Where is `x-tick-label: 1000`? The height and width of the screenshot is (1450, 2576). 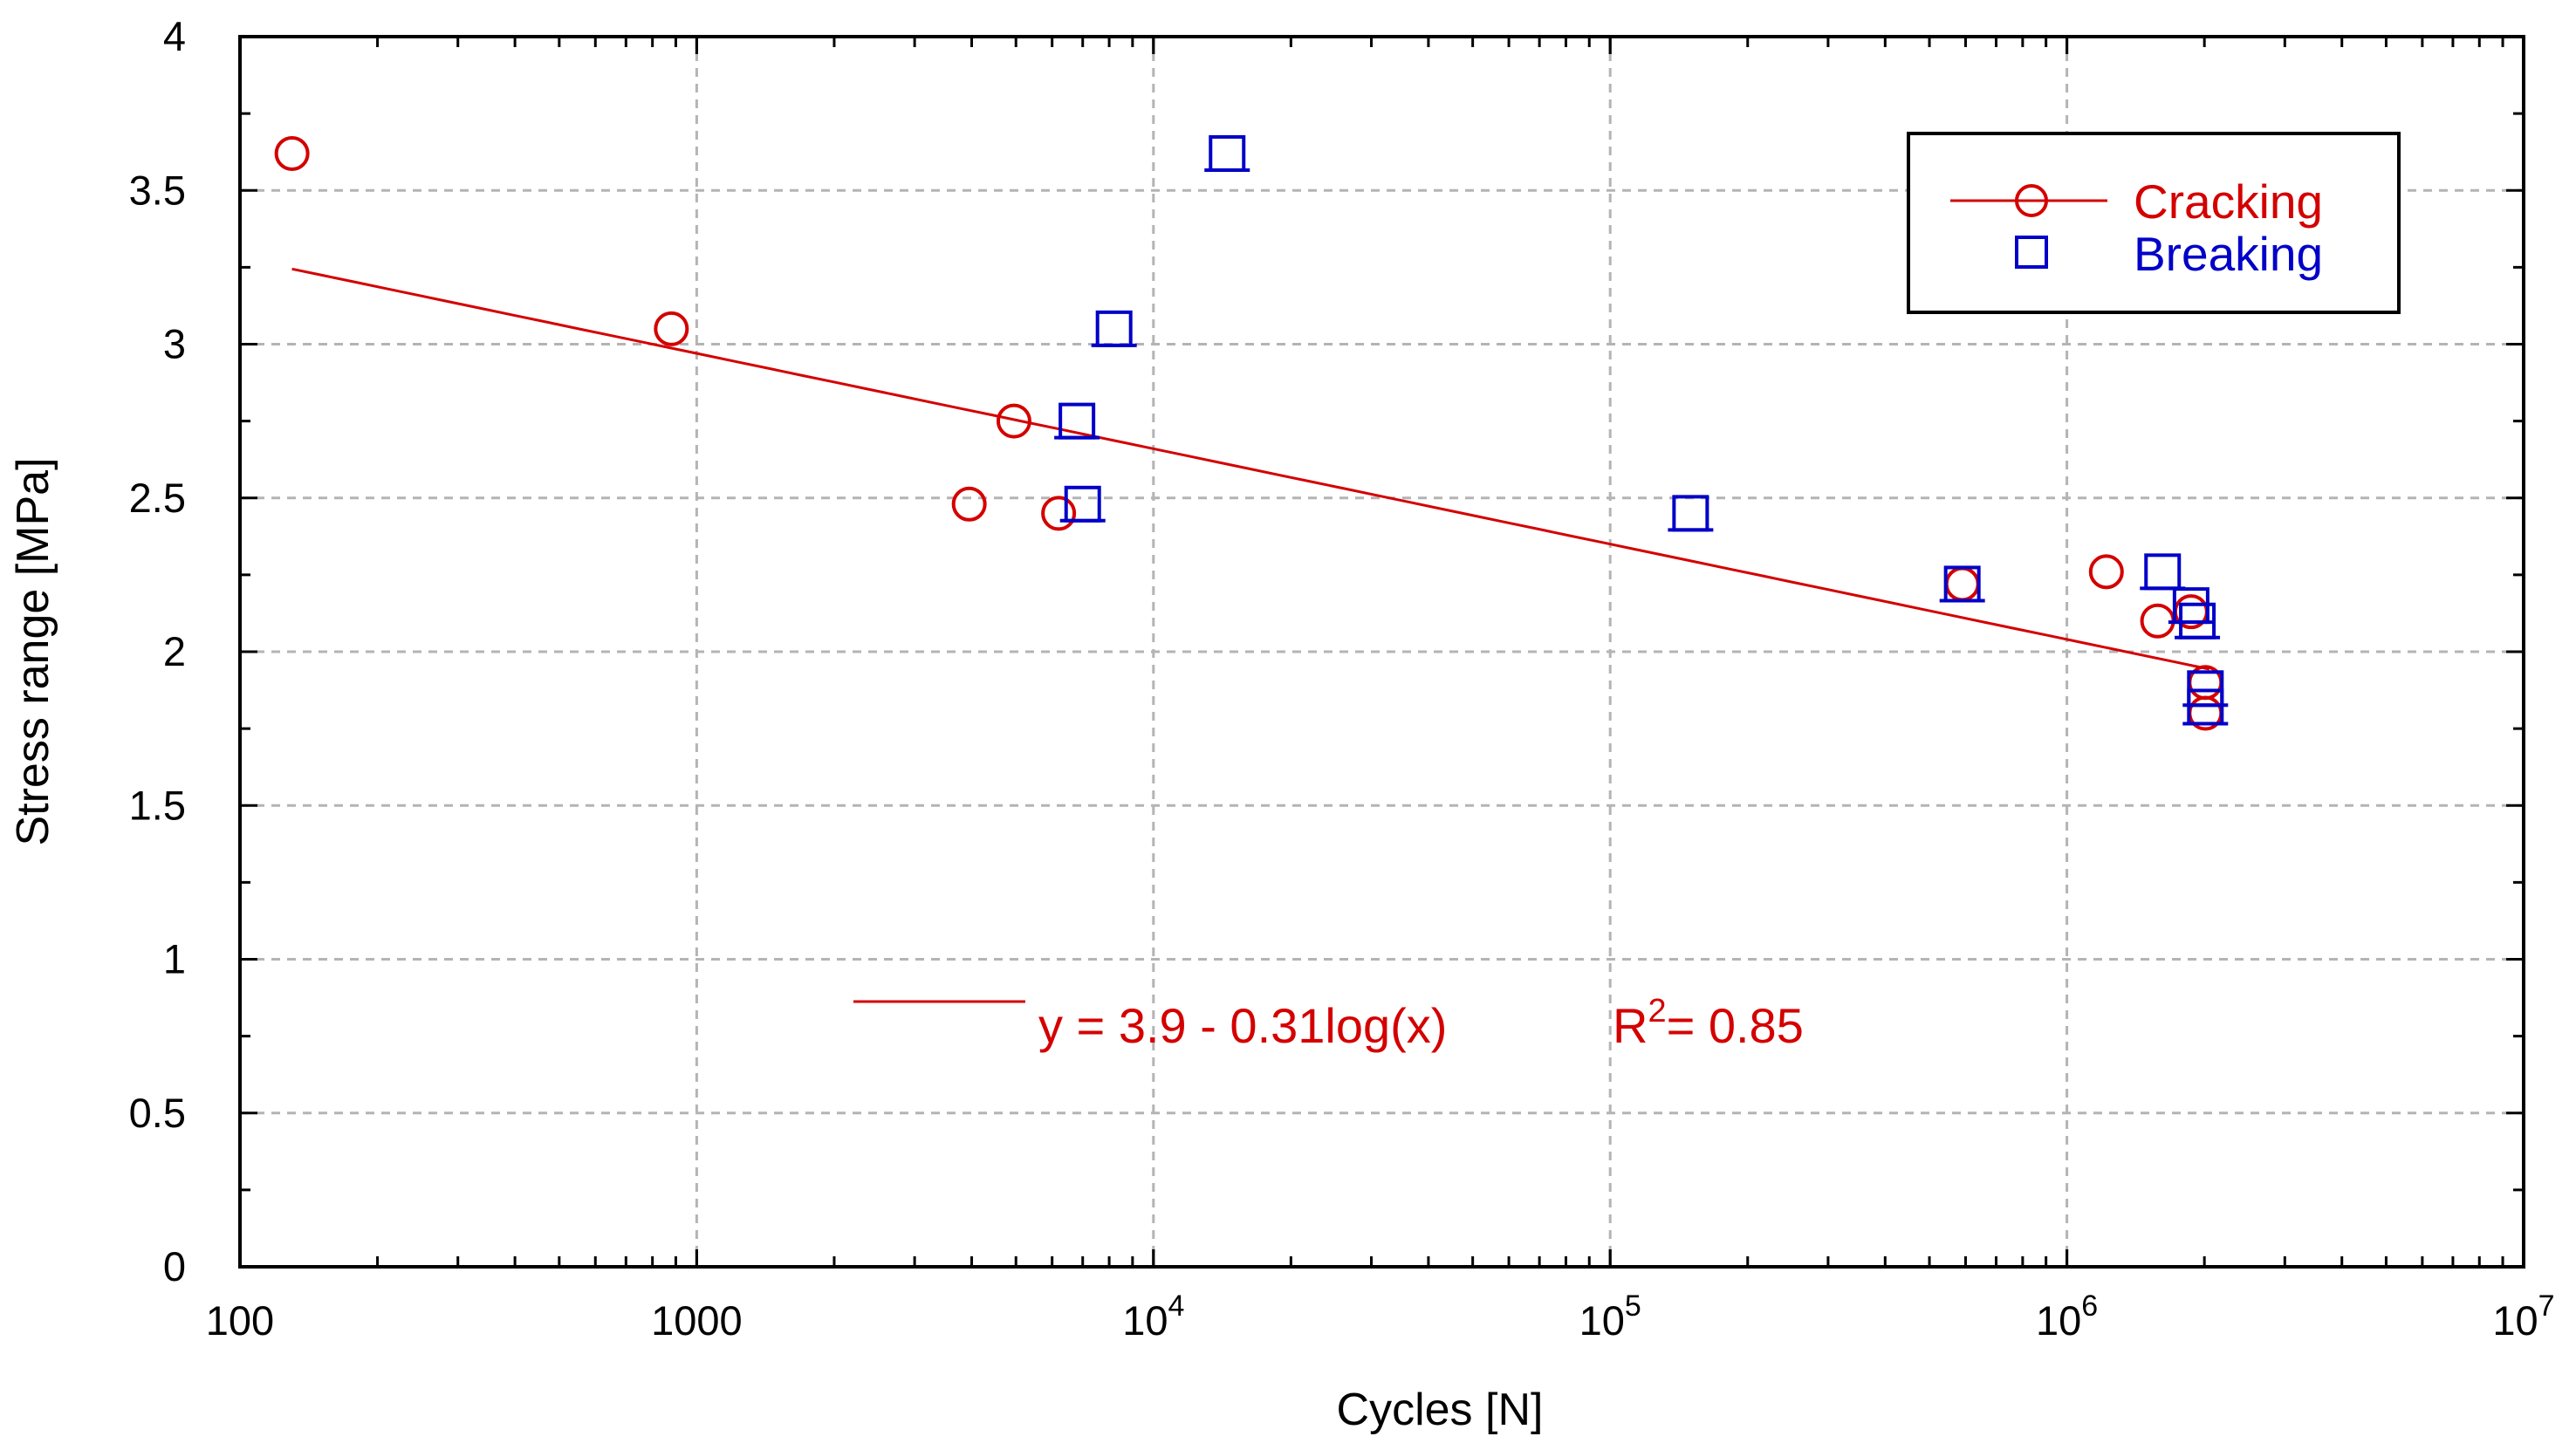
x-tick-label: 1000 is located at coordinates (697, 1320).